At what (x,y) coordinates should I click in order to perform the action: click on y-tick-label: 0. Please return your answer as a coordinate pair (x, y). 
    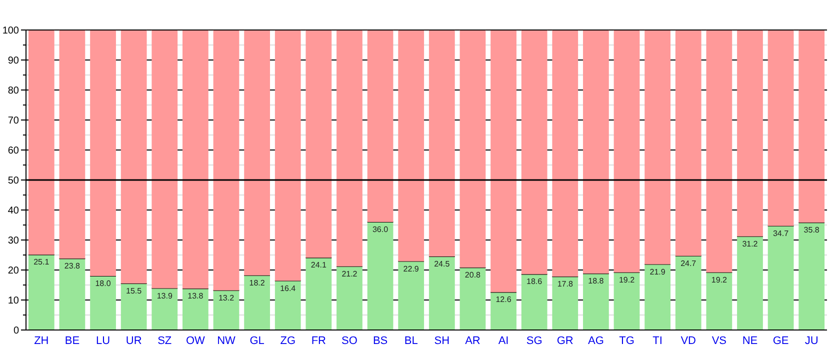
    Looking at the image, I should click on (16, 331).